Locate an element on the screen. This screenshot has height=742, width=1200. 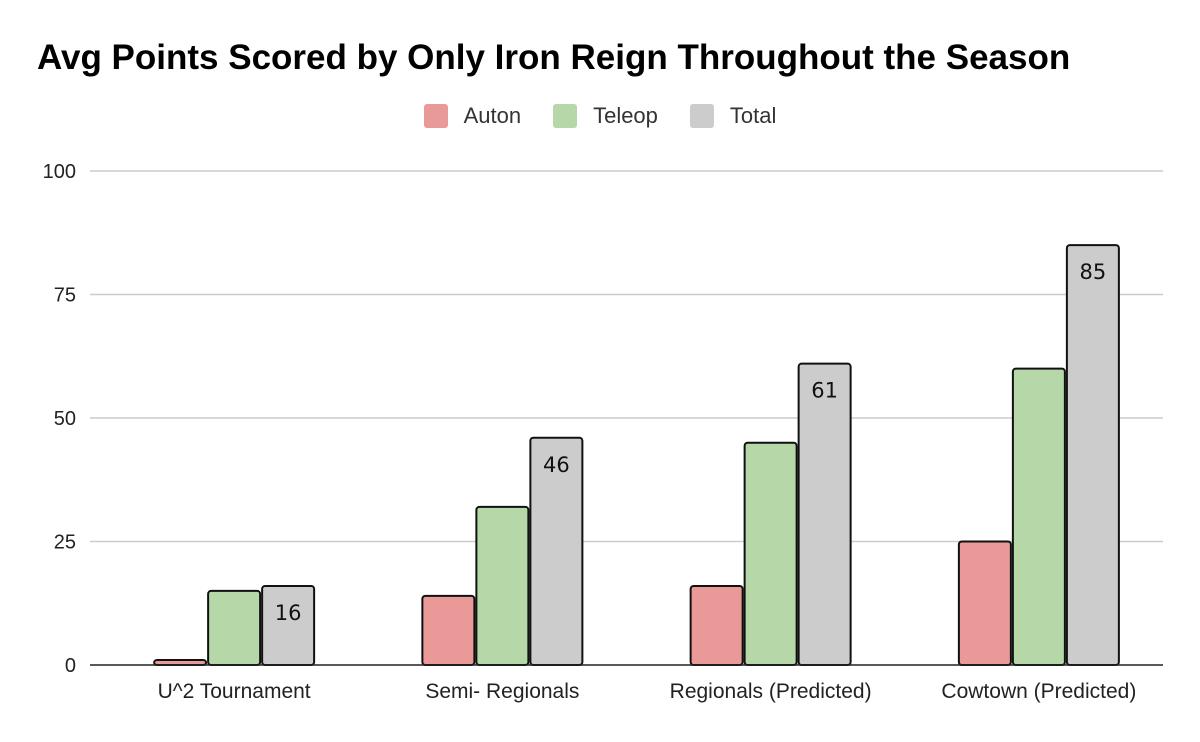
y-tick-label-75: 75 is located at coordinates (65, 296).